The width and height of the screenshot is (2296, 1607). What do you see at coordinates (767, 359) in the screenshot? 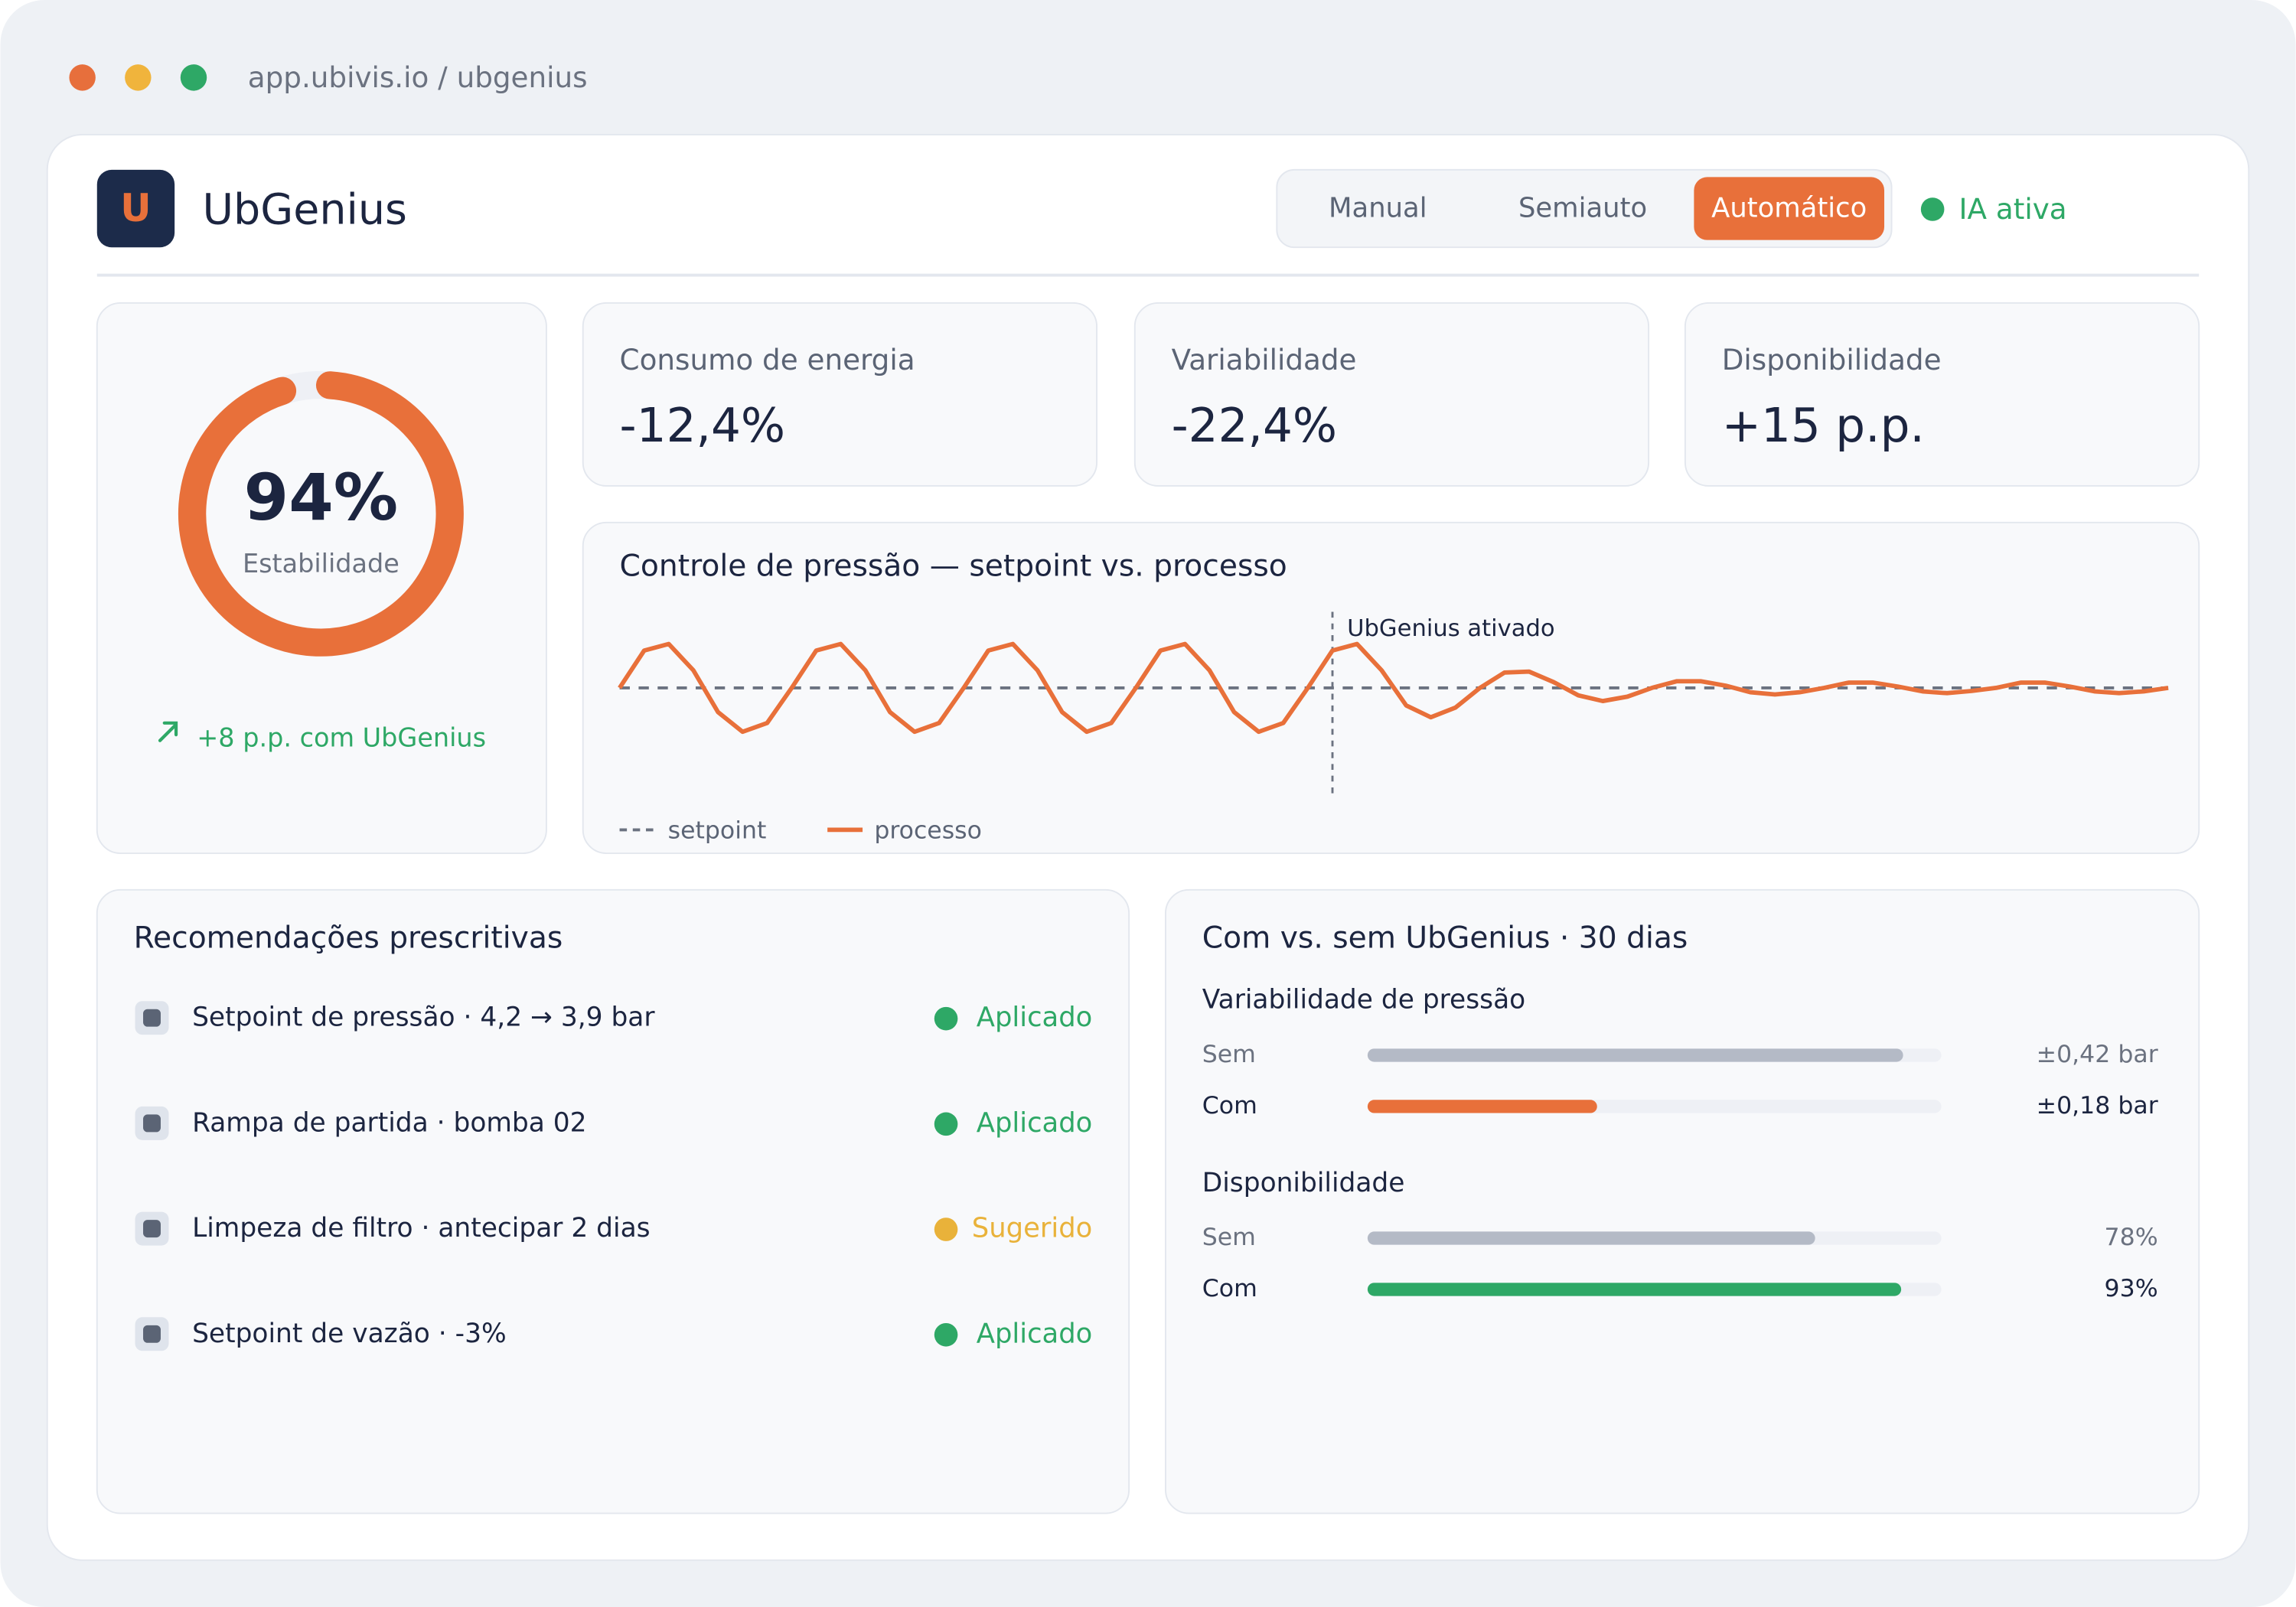
I see `kpi-label: Consumo de energia` at bounding box center [767, 359].